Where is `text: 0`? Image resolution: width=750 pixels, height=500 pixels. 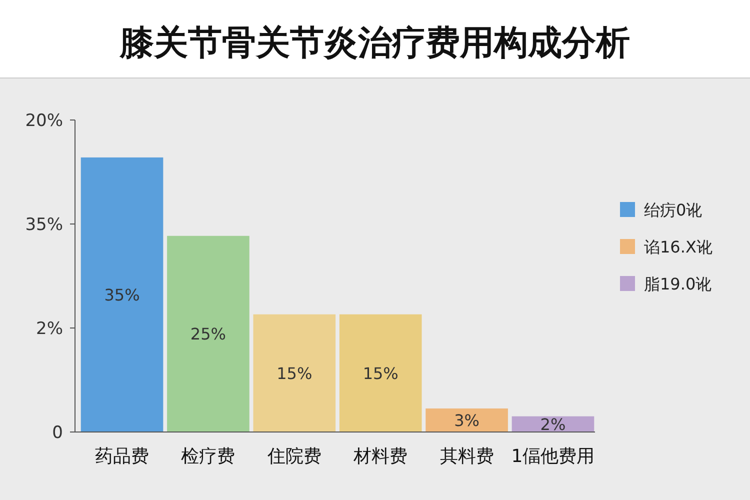
text: 0 is located at coordinates (57, 432).